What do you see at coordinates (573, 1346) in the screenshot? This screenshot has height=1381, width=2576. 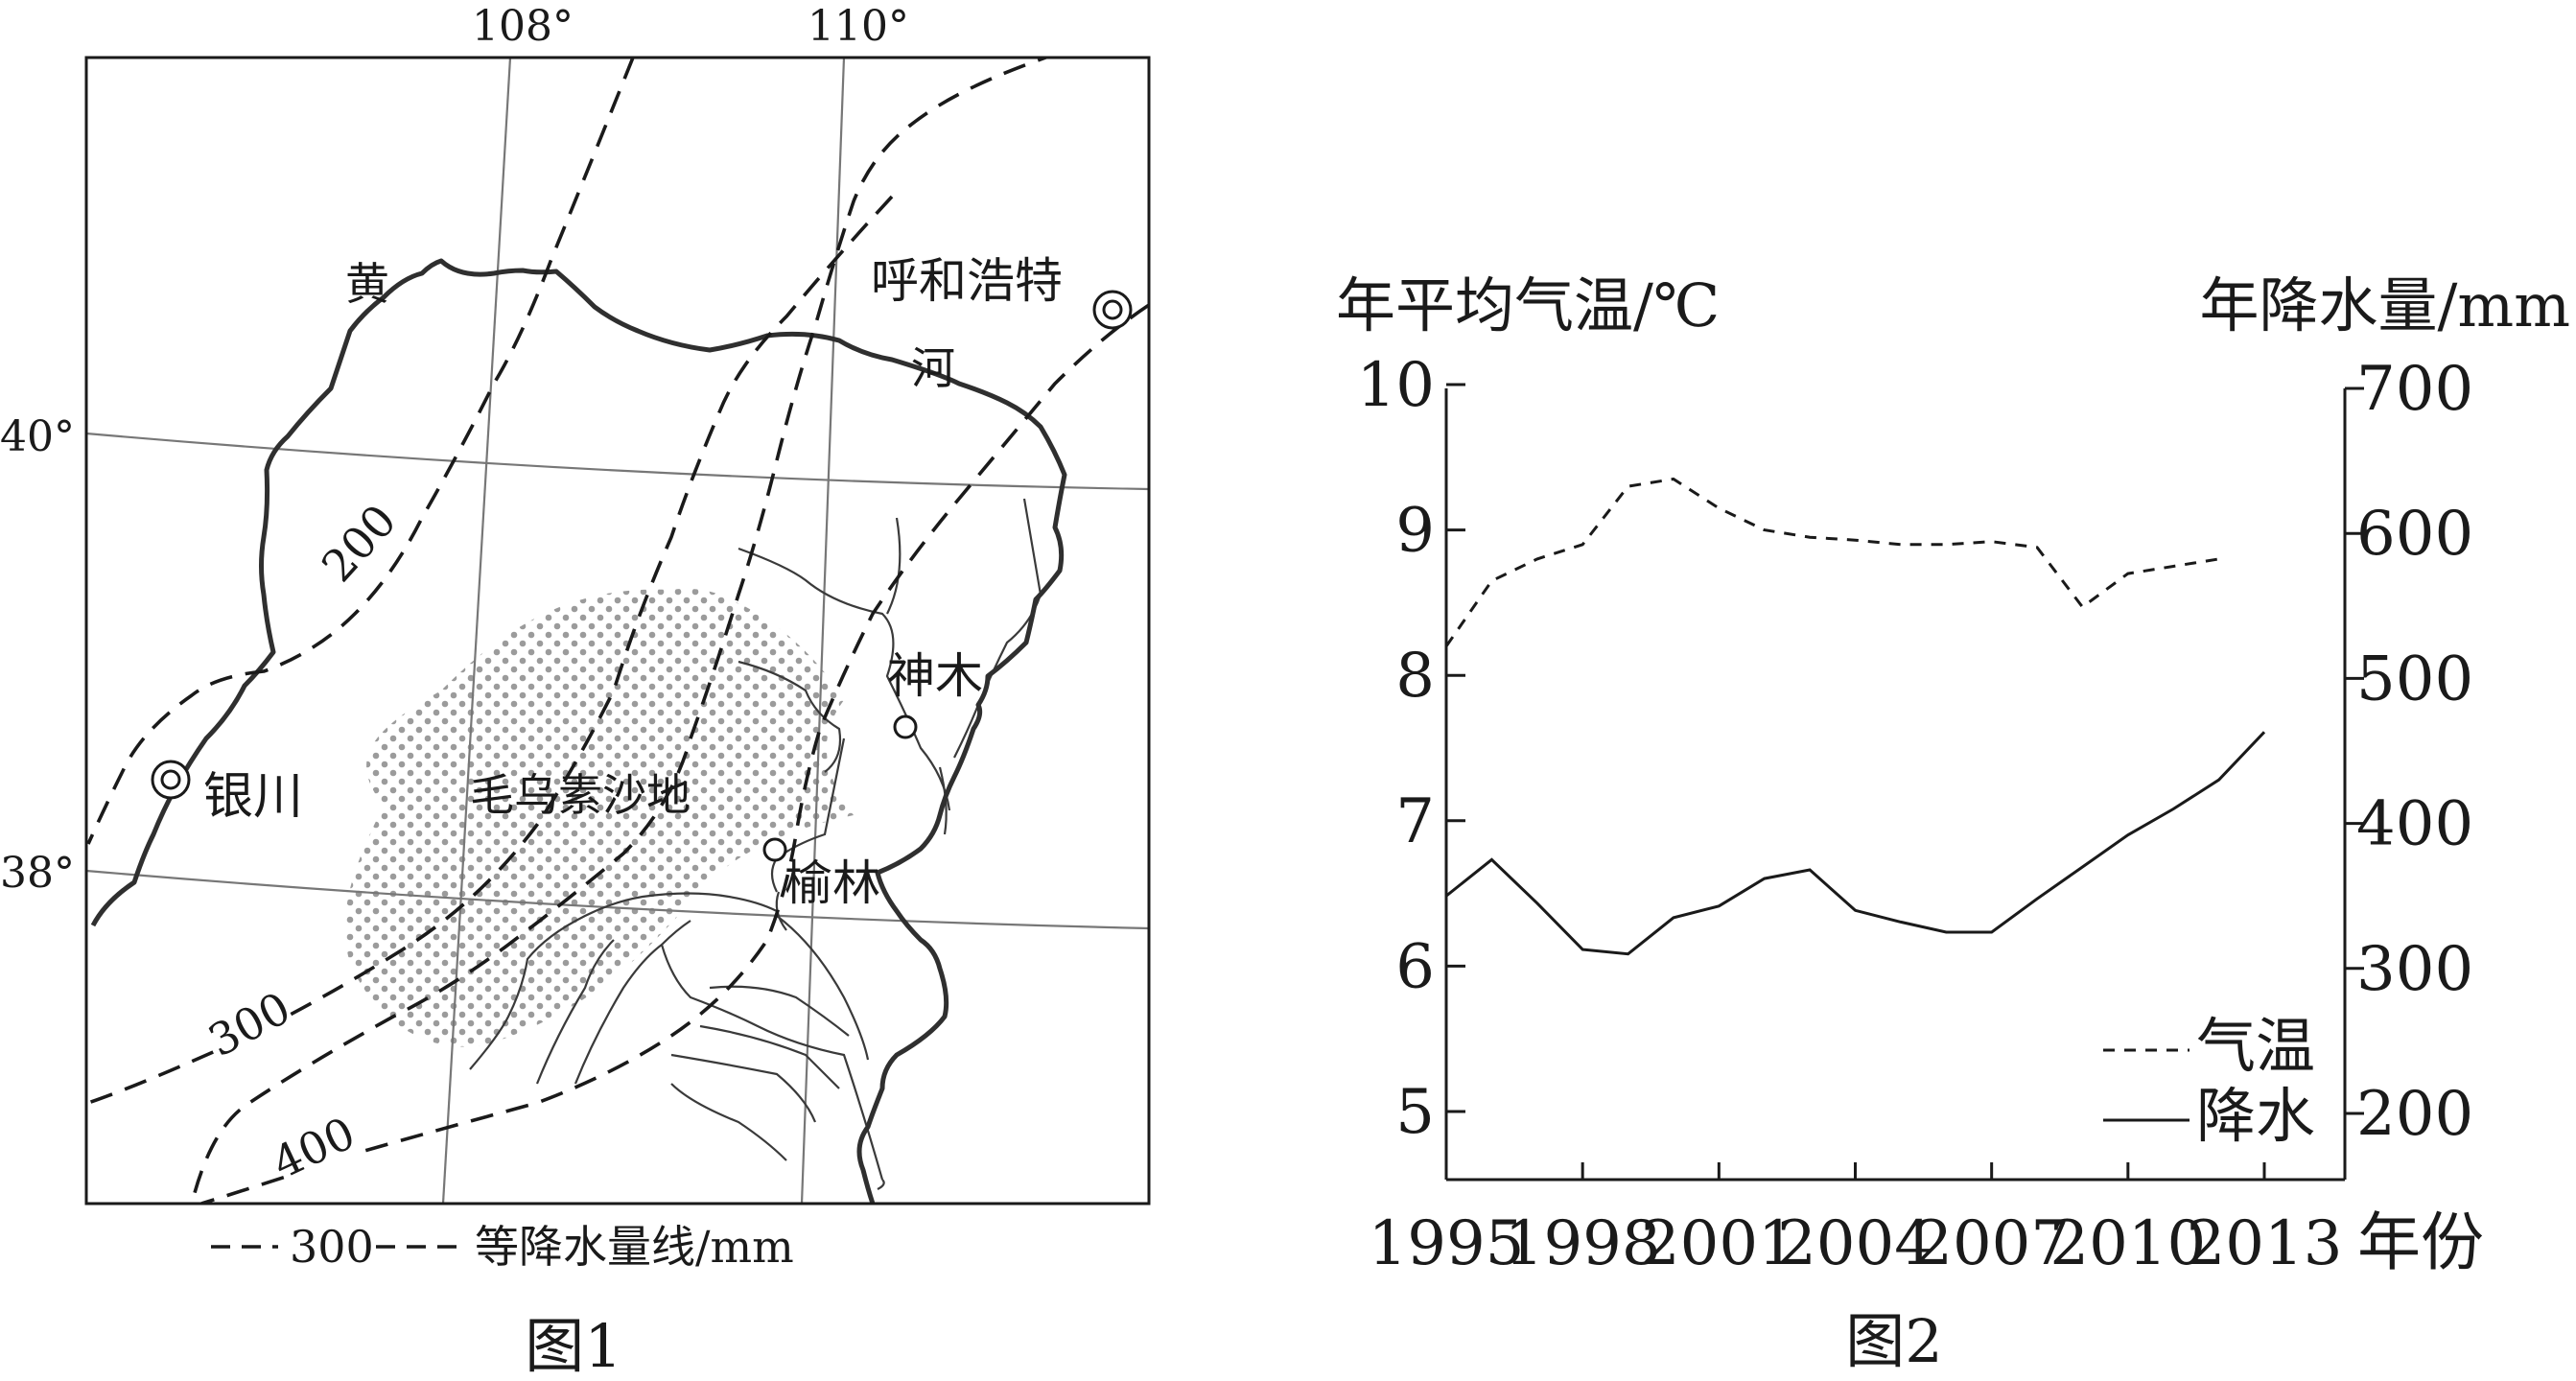 I see `figure-1-caption: 图1` at bounding box center [573, 1346].